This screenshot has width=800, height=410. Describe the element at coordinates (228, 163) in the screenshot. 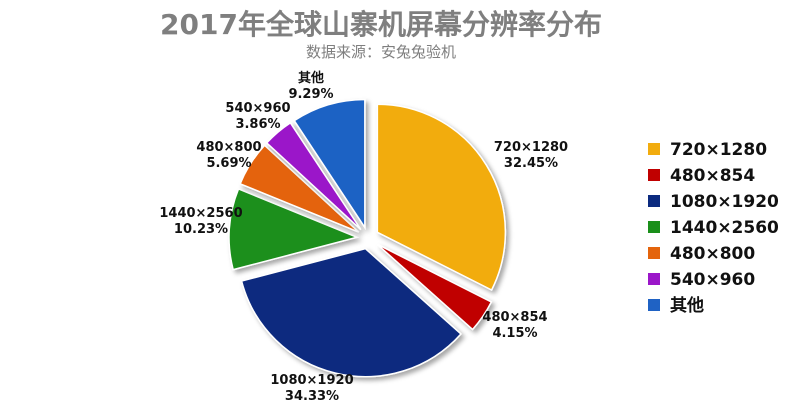

I see `slice-label-value: 5.69%` at that location.